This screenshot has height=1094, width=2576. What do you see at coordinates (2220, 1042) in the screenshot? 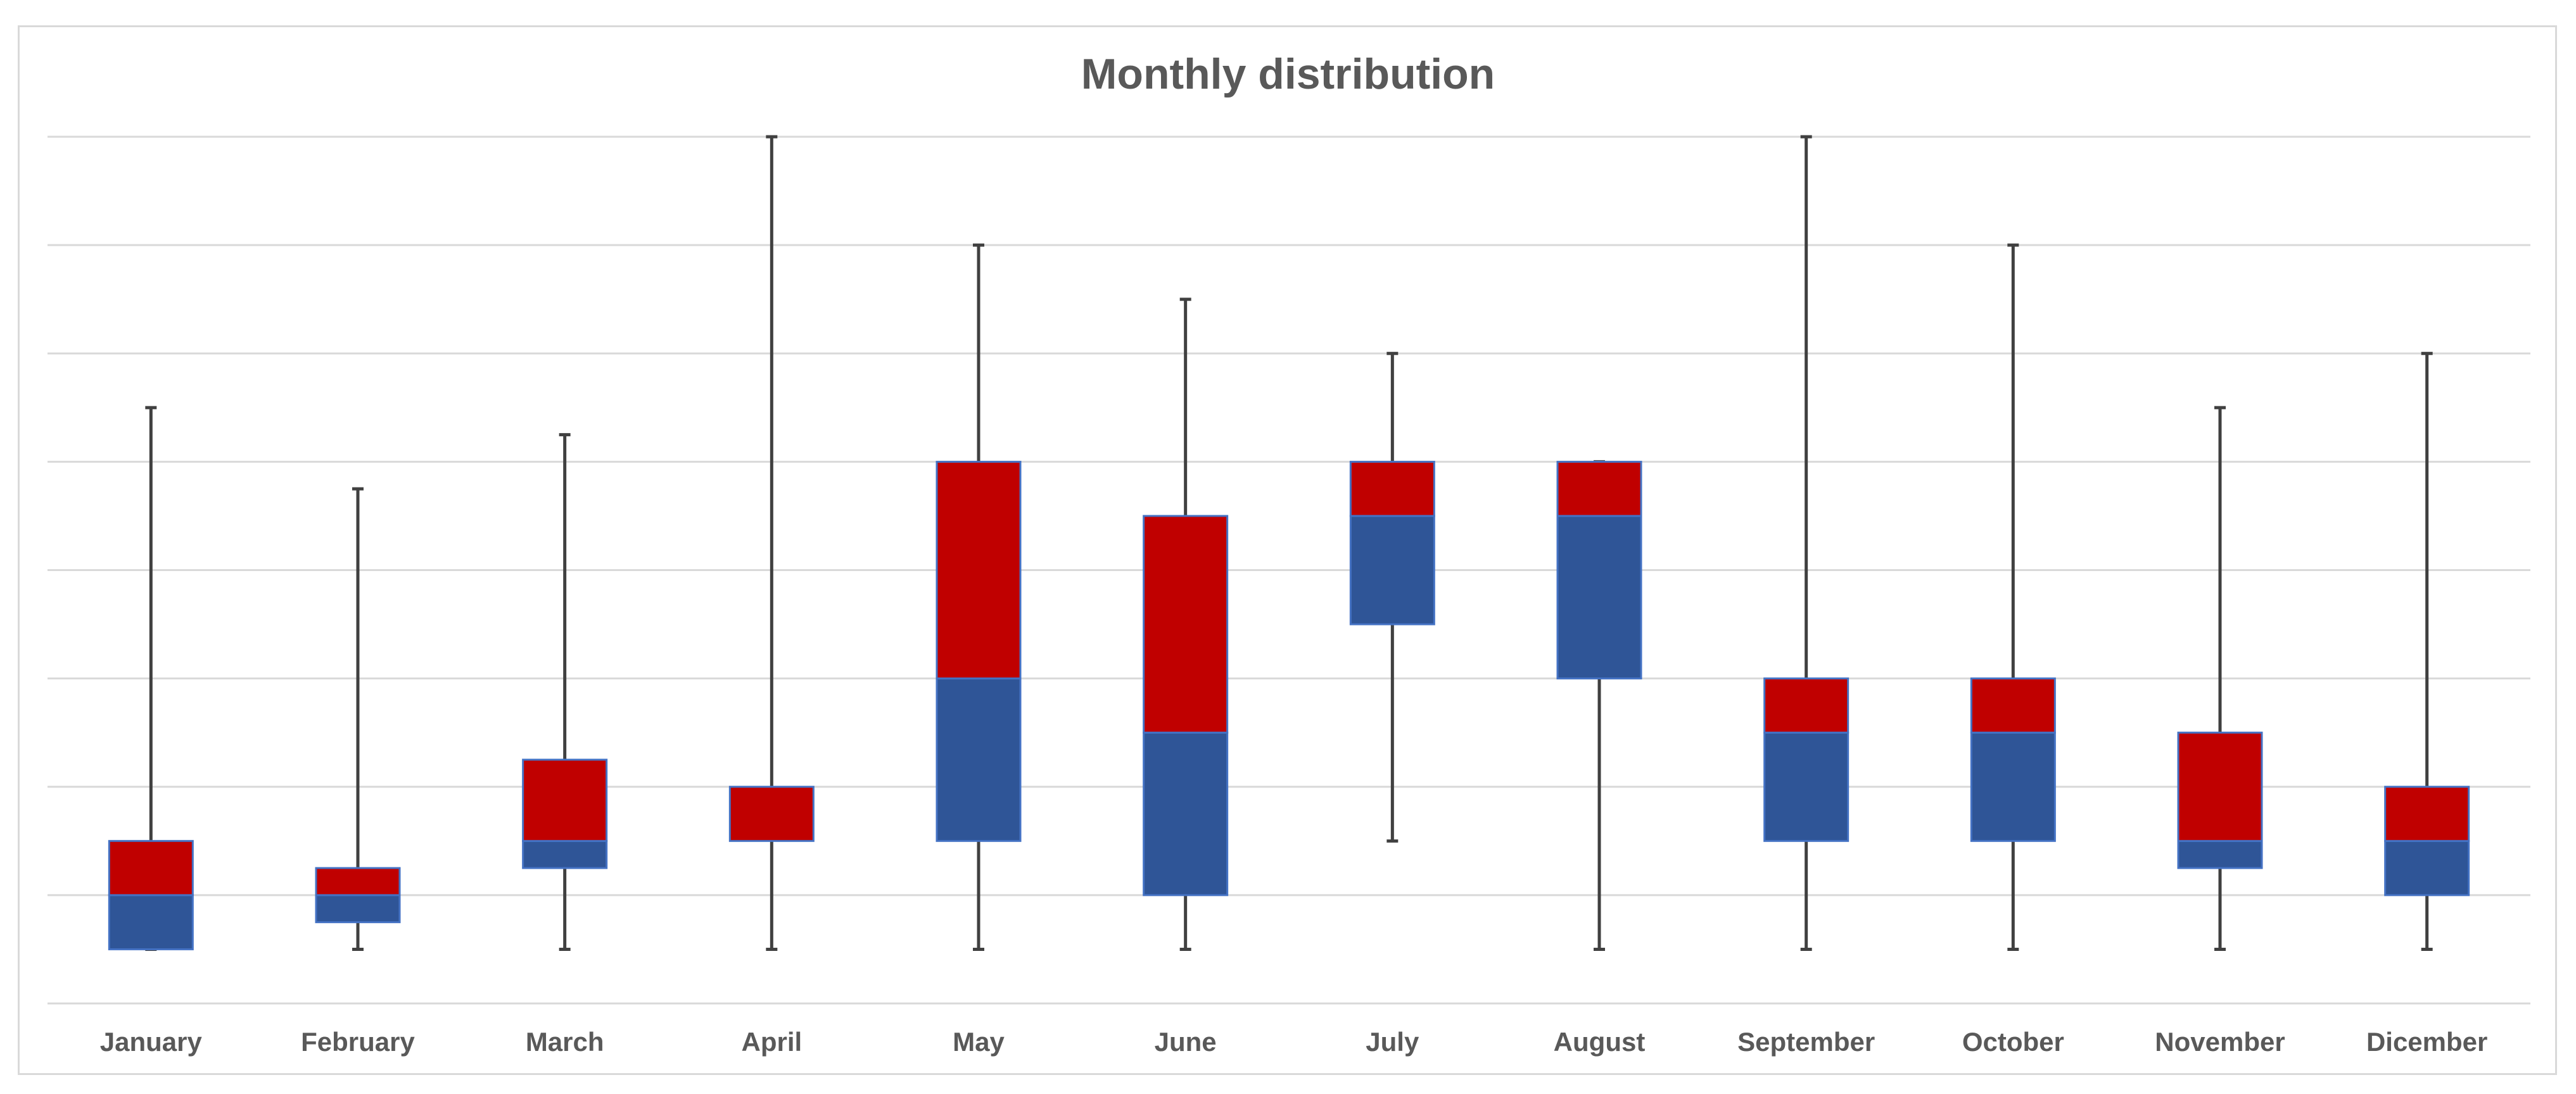
I see `x-tick-label: November` at bounding box center [2220, 1042].